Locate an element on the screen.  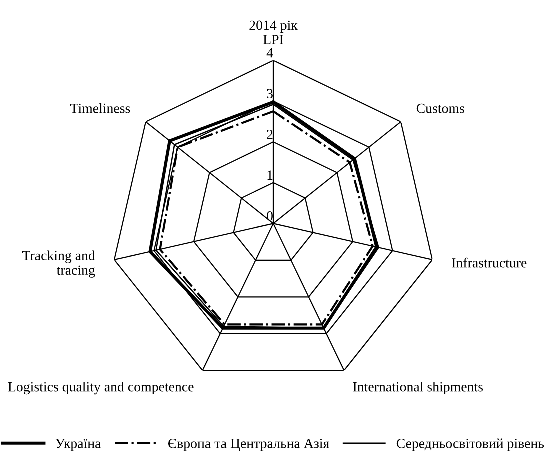
legend-label: Європа та Центральна Азія is located at coordinates (249, 445).